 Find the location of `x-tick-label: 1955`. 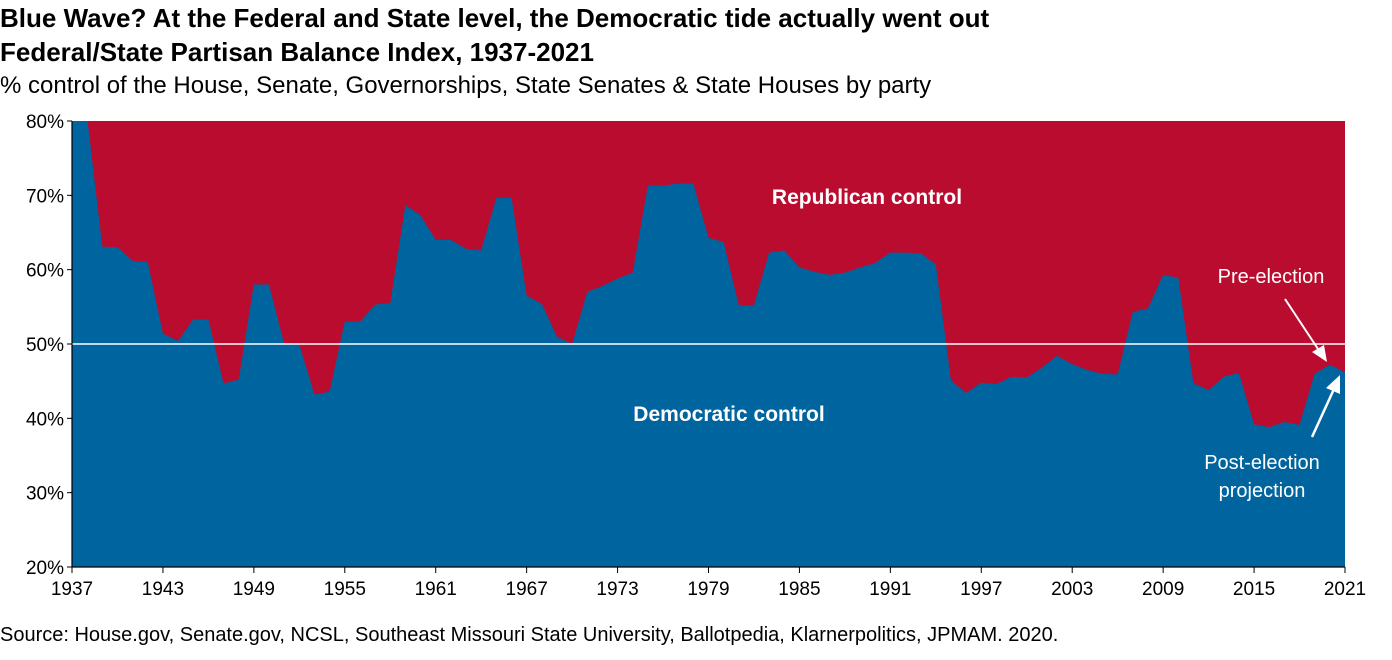

x-tick-label: 1955 is located at coordinates (345, 589).